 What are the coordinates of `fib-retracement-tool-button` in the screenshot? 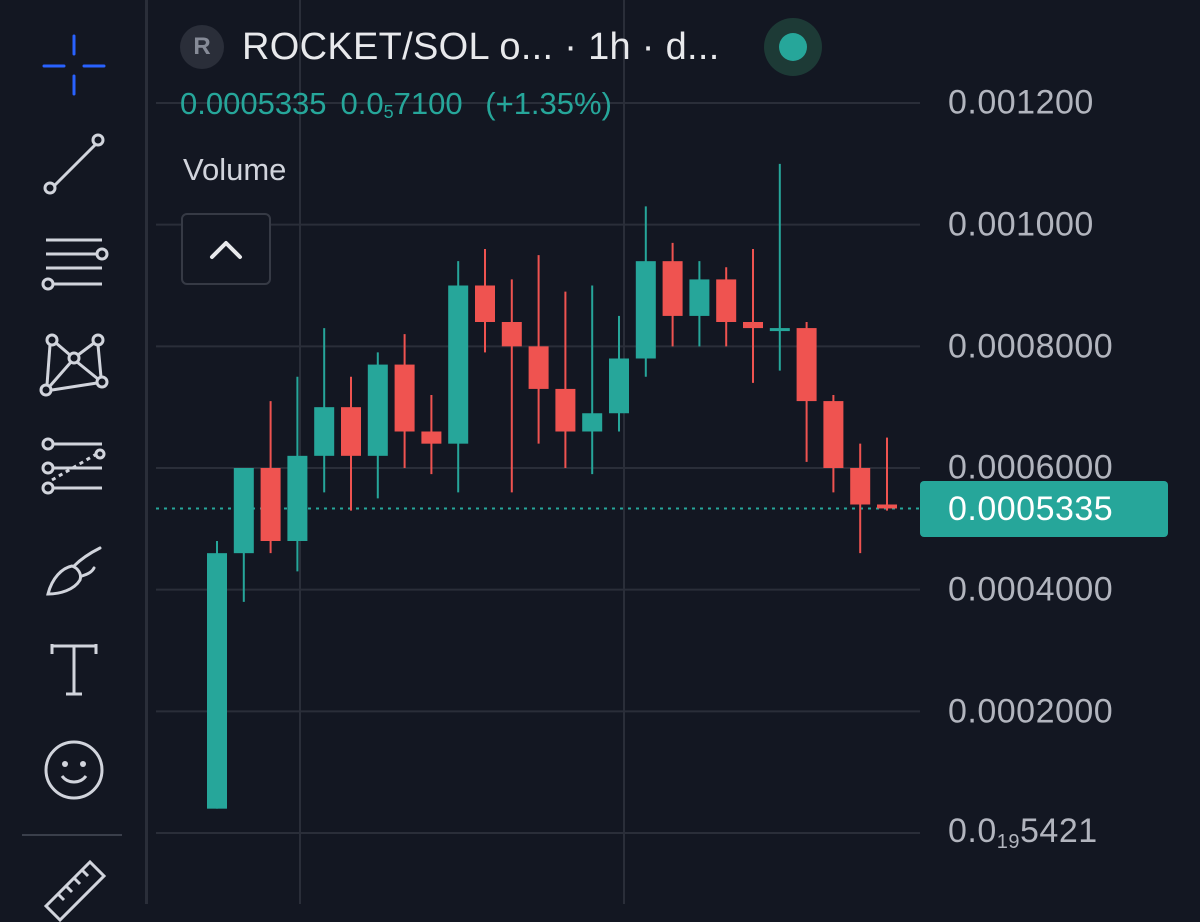 It's located at (74, 466).